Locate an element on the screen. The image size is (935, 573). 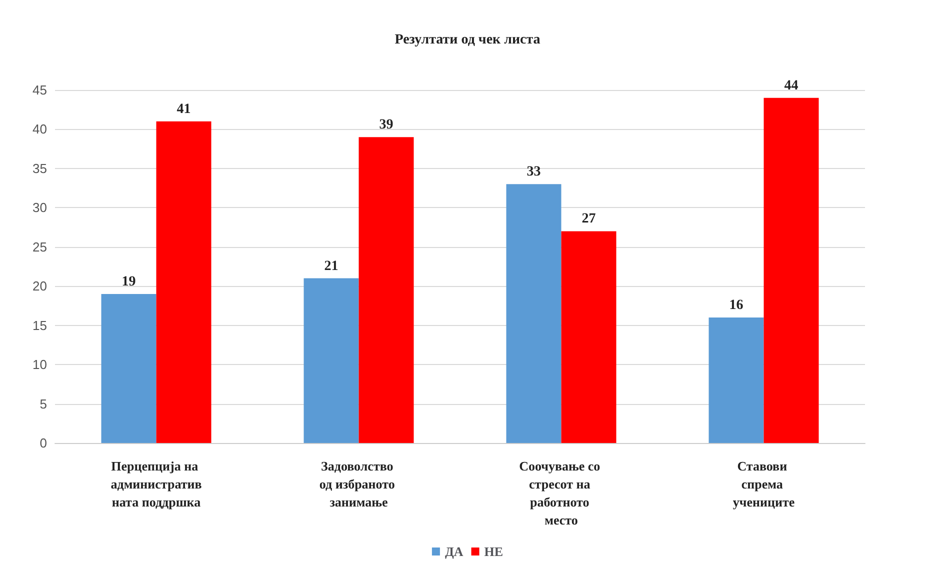
data-label: 39 is located at coordinates (386, 125).